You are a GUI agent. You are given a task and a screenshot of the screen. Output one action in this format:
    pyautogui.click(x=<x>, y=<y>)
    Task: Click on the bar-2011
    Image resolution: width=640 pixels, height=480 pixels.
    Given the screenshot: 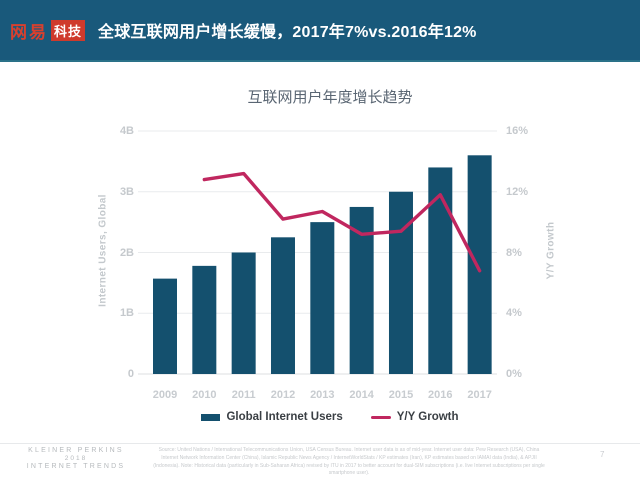 What is the action you would take?
    pyautogui.click(x=243, y=313)
    